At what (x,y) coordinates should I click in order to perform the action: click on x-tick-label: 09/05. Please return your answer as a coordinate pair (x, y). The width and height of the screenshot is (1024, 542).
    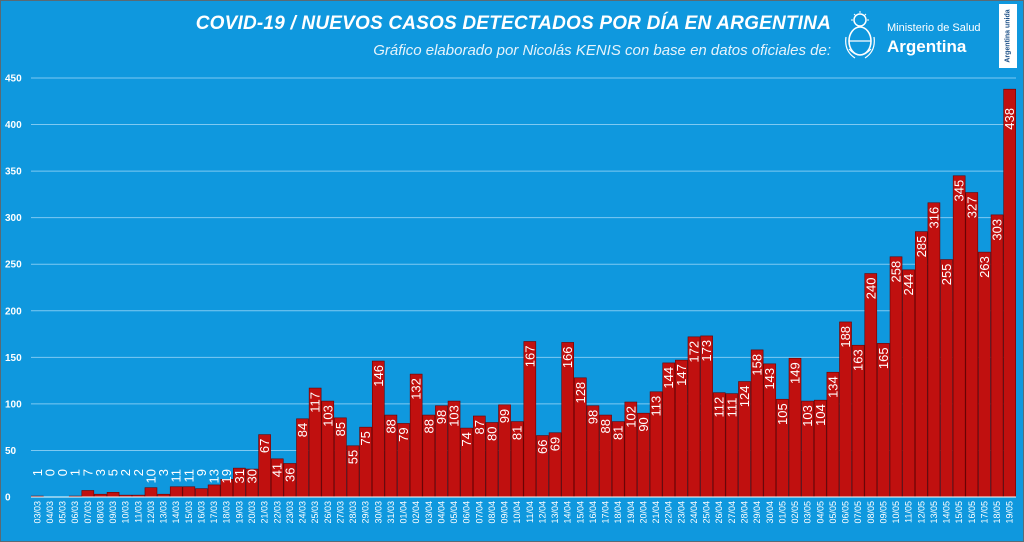
    Looking at the image, I should click on (883, 512).